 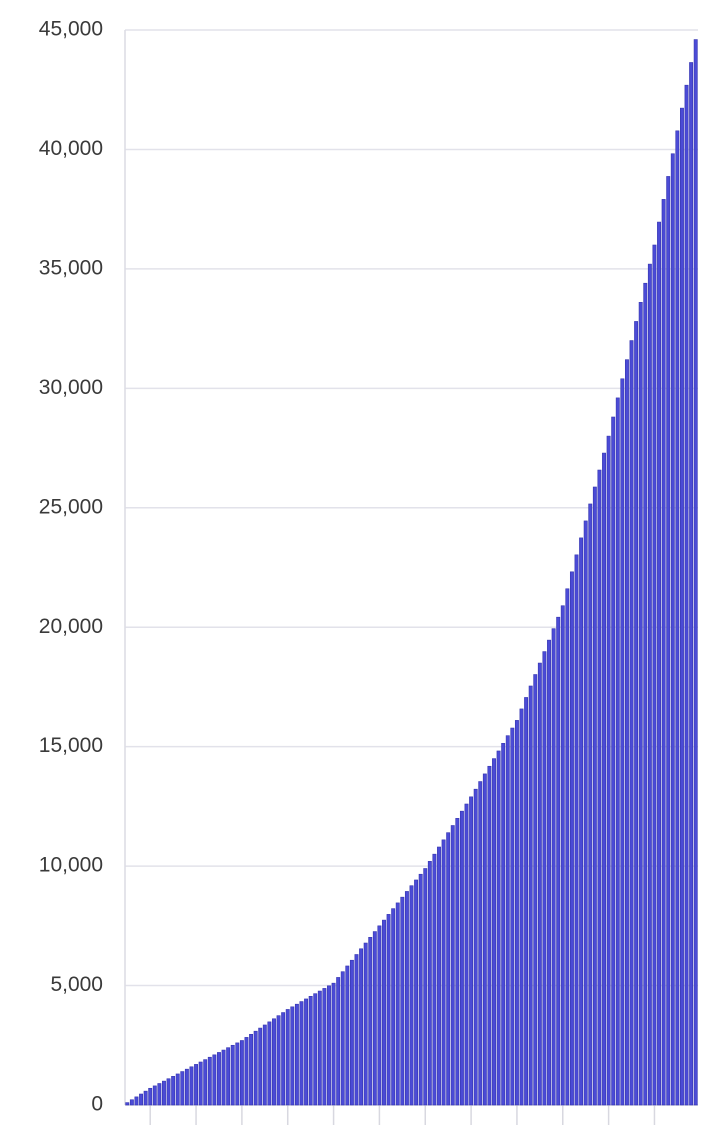 What do you see at coordinates (76, 984) in the screenshot?
I see `y-tick-label: 5,000` at bounding box center [76, 984].